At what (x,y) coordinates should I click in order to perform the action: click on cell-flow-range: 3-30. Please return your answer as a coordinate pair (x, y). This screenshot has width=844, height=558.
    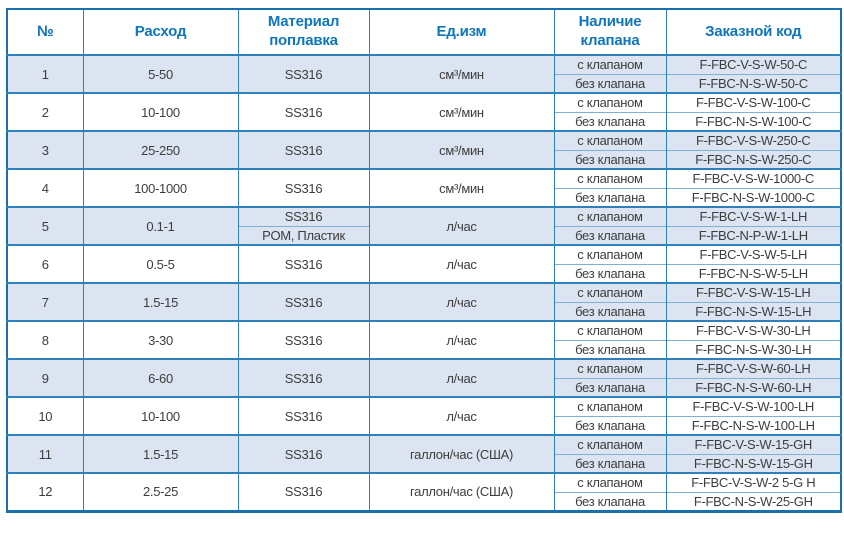
    Looking at the image, I should click on (160, 339).